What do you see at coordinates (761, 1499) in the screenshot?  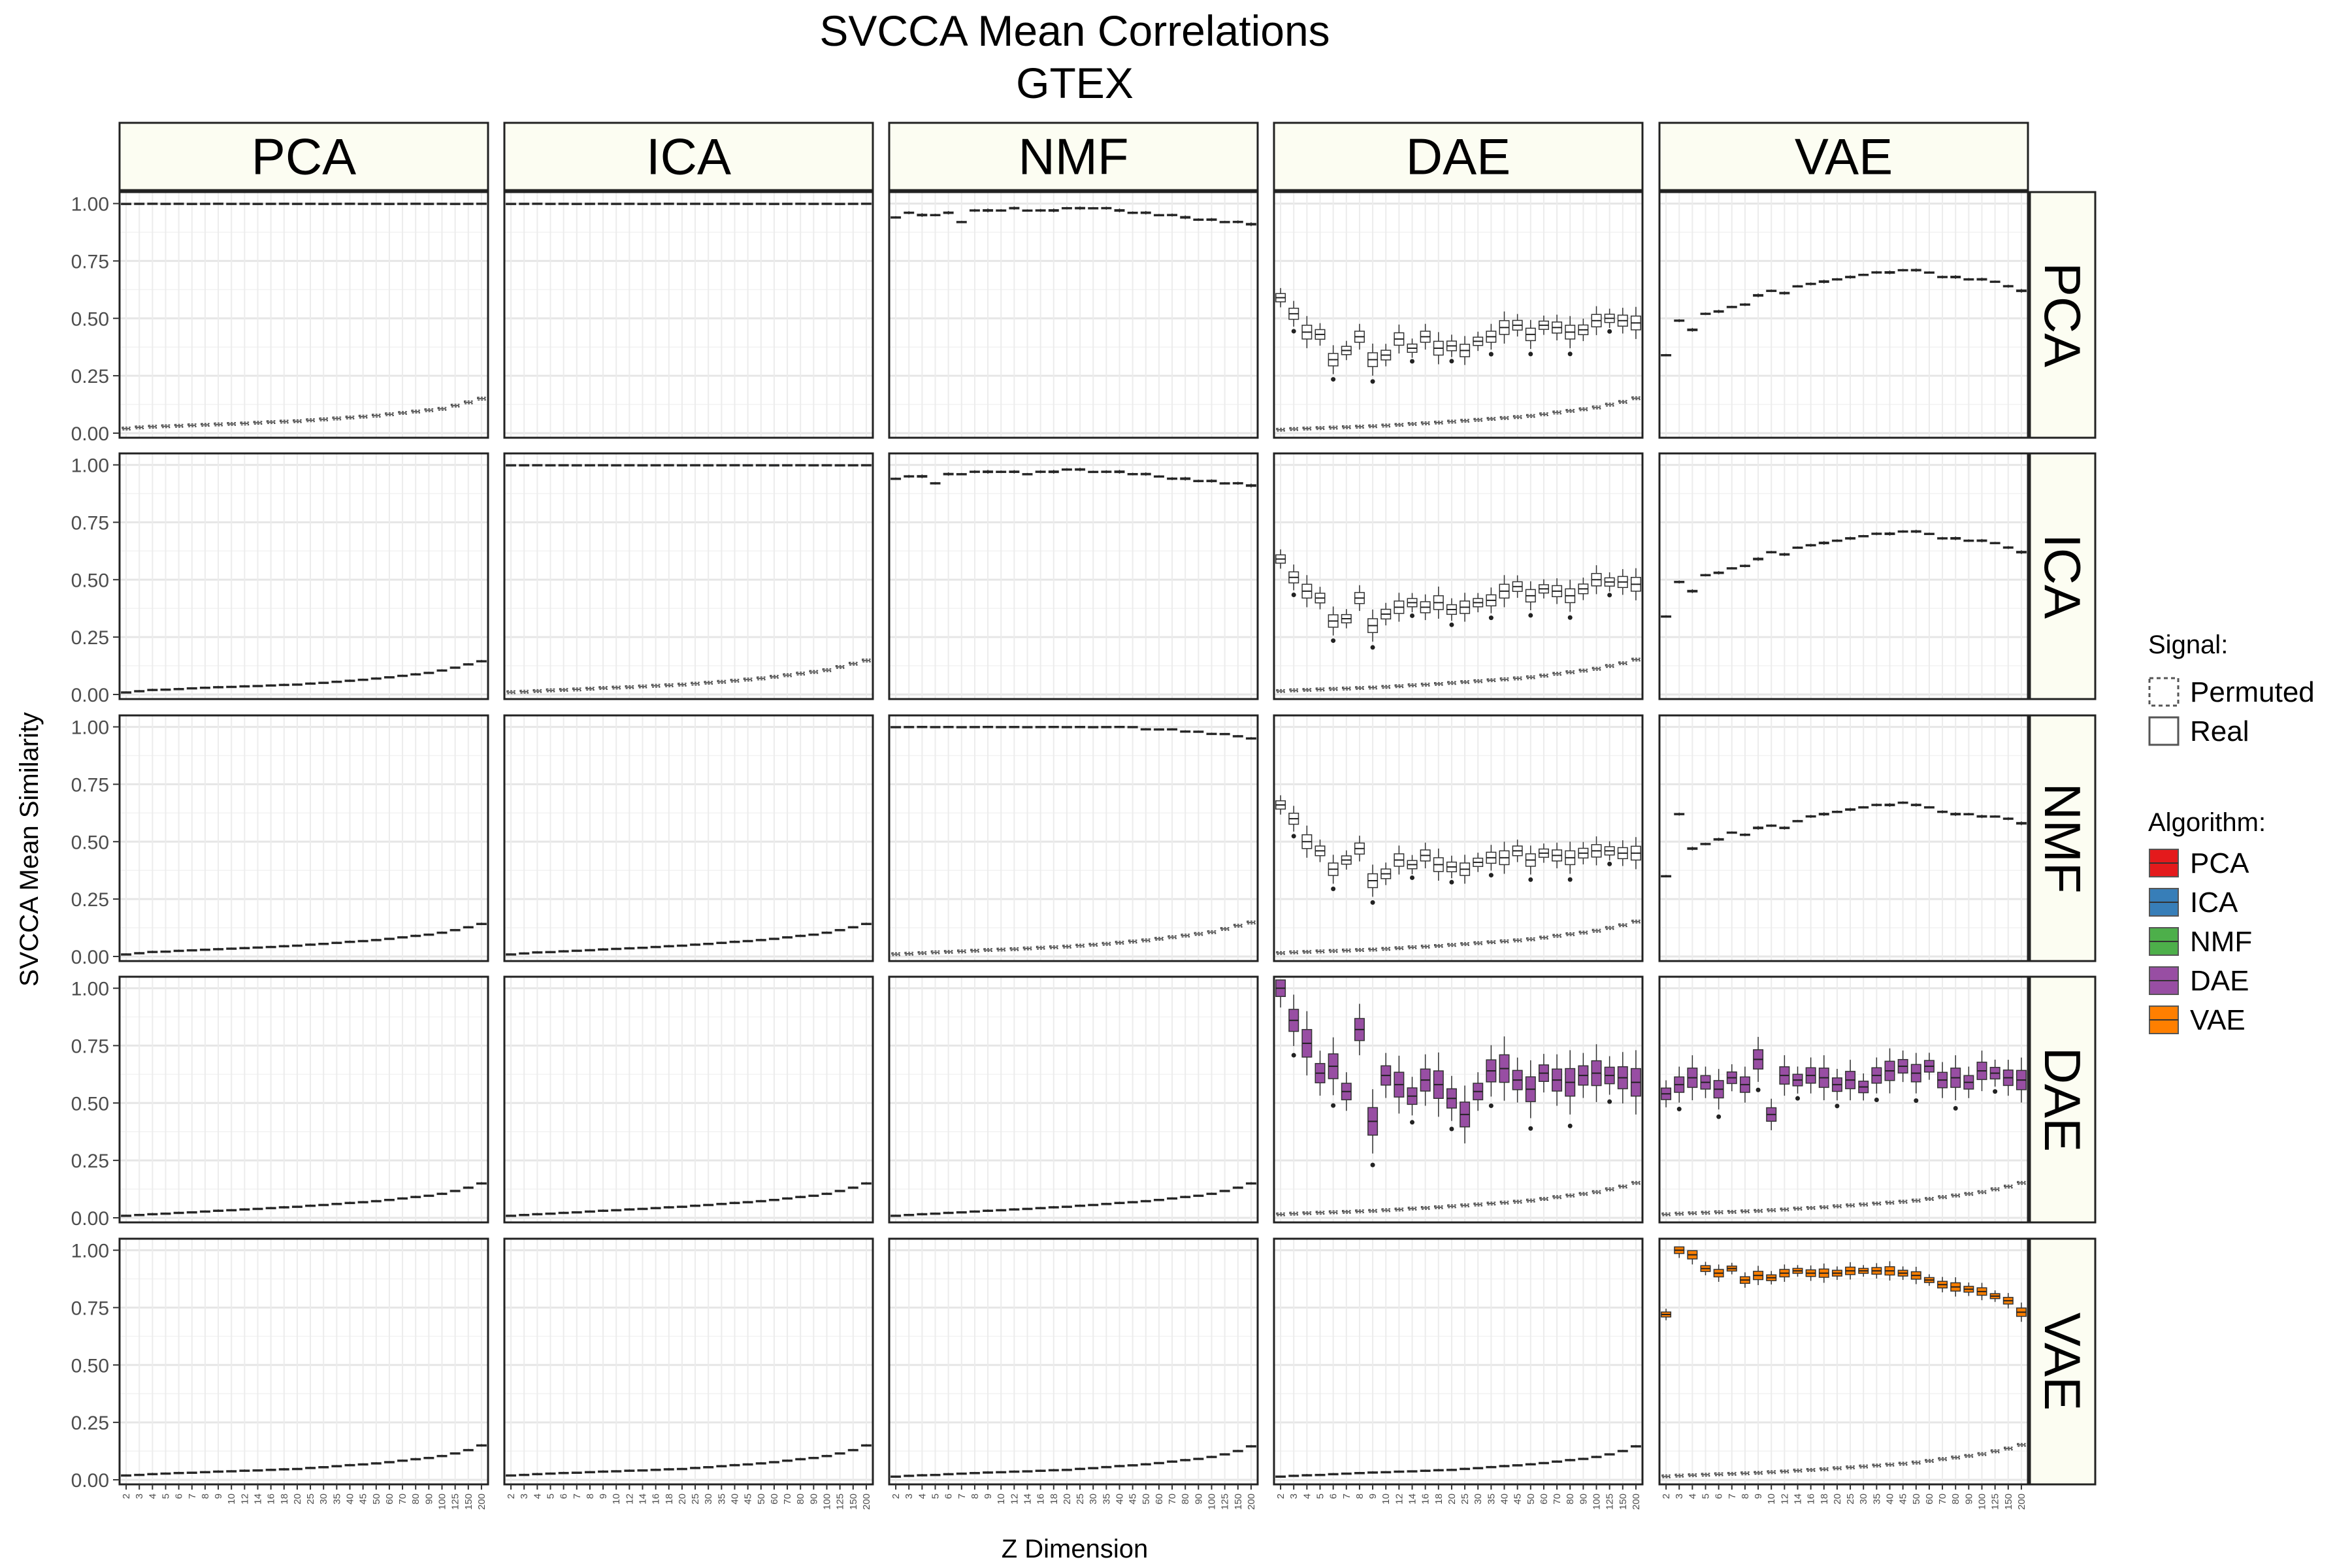 I see `x-tick-label: 50` at bounding box center [761, 1499].